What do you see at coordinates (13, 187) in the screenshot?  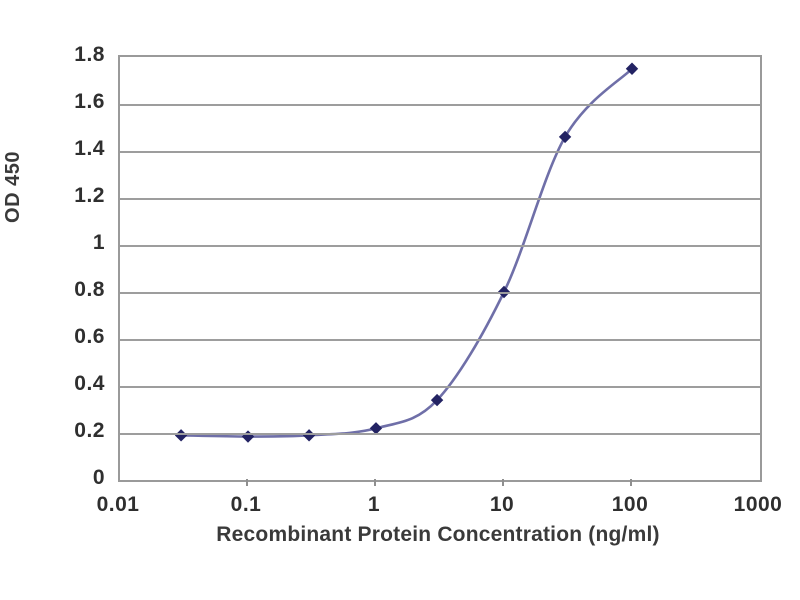 I see `y-axis-title: OD 450` at bounding box center [13, 187].